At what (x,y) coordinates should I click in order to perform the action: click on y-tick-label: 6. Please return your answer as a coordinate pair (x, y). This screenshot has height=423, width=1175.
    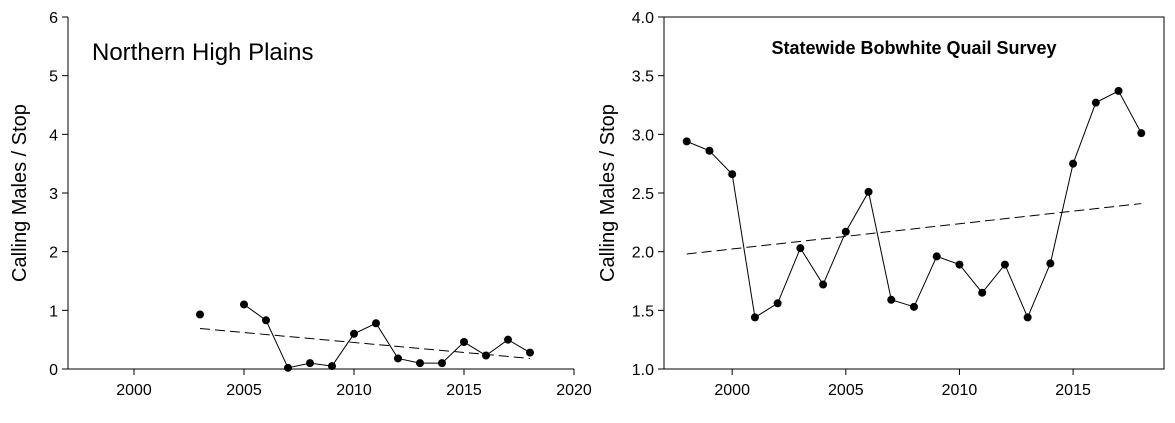
    Looking at the image, I should click on (53, 18).